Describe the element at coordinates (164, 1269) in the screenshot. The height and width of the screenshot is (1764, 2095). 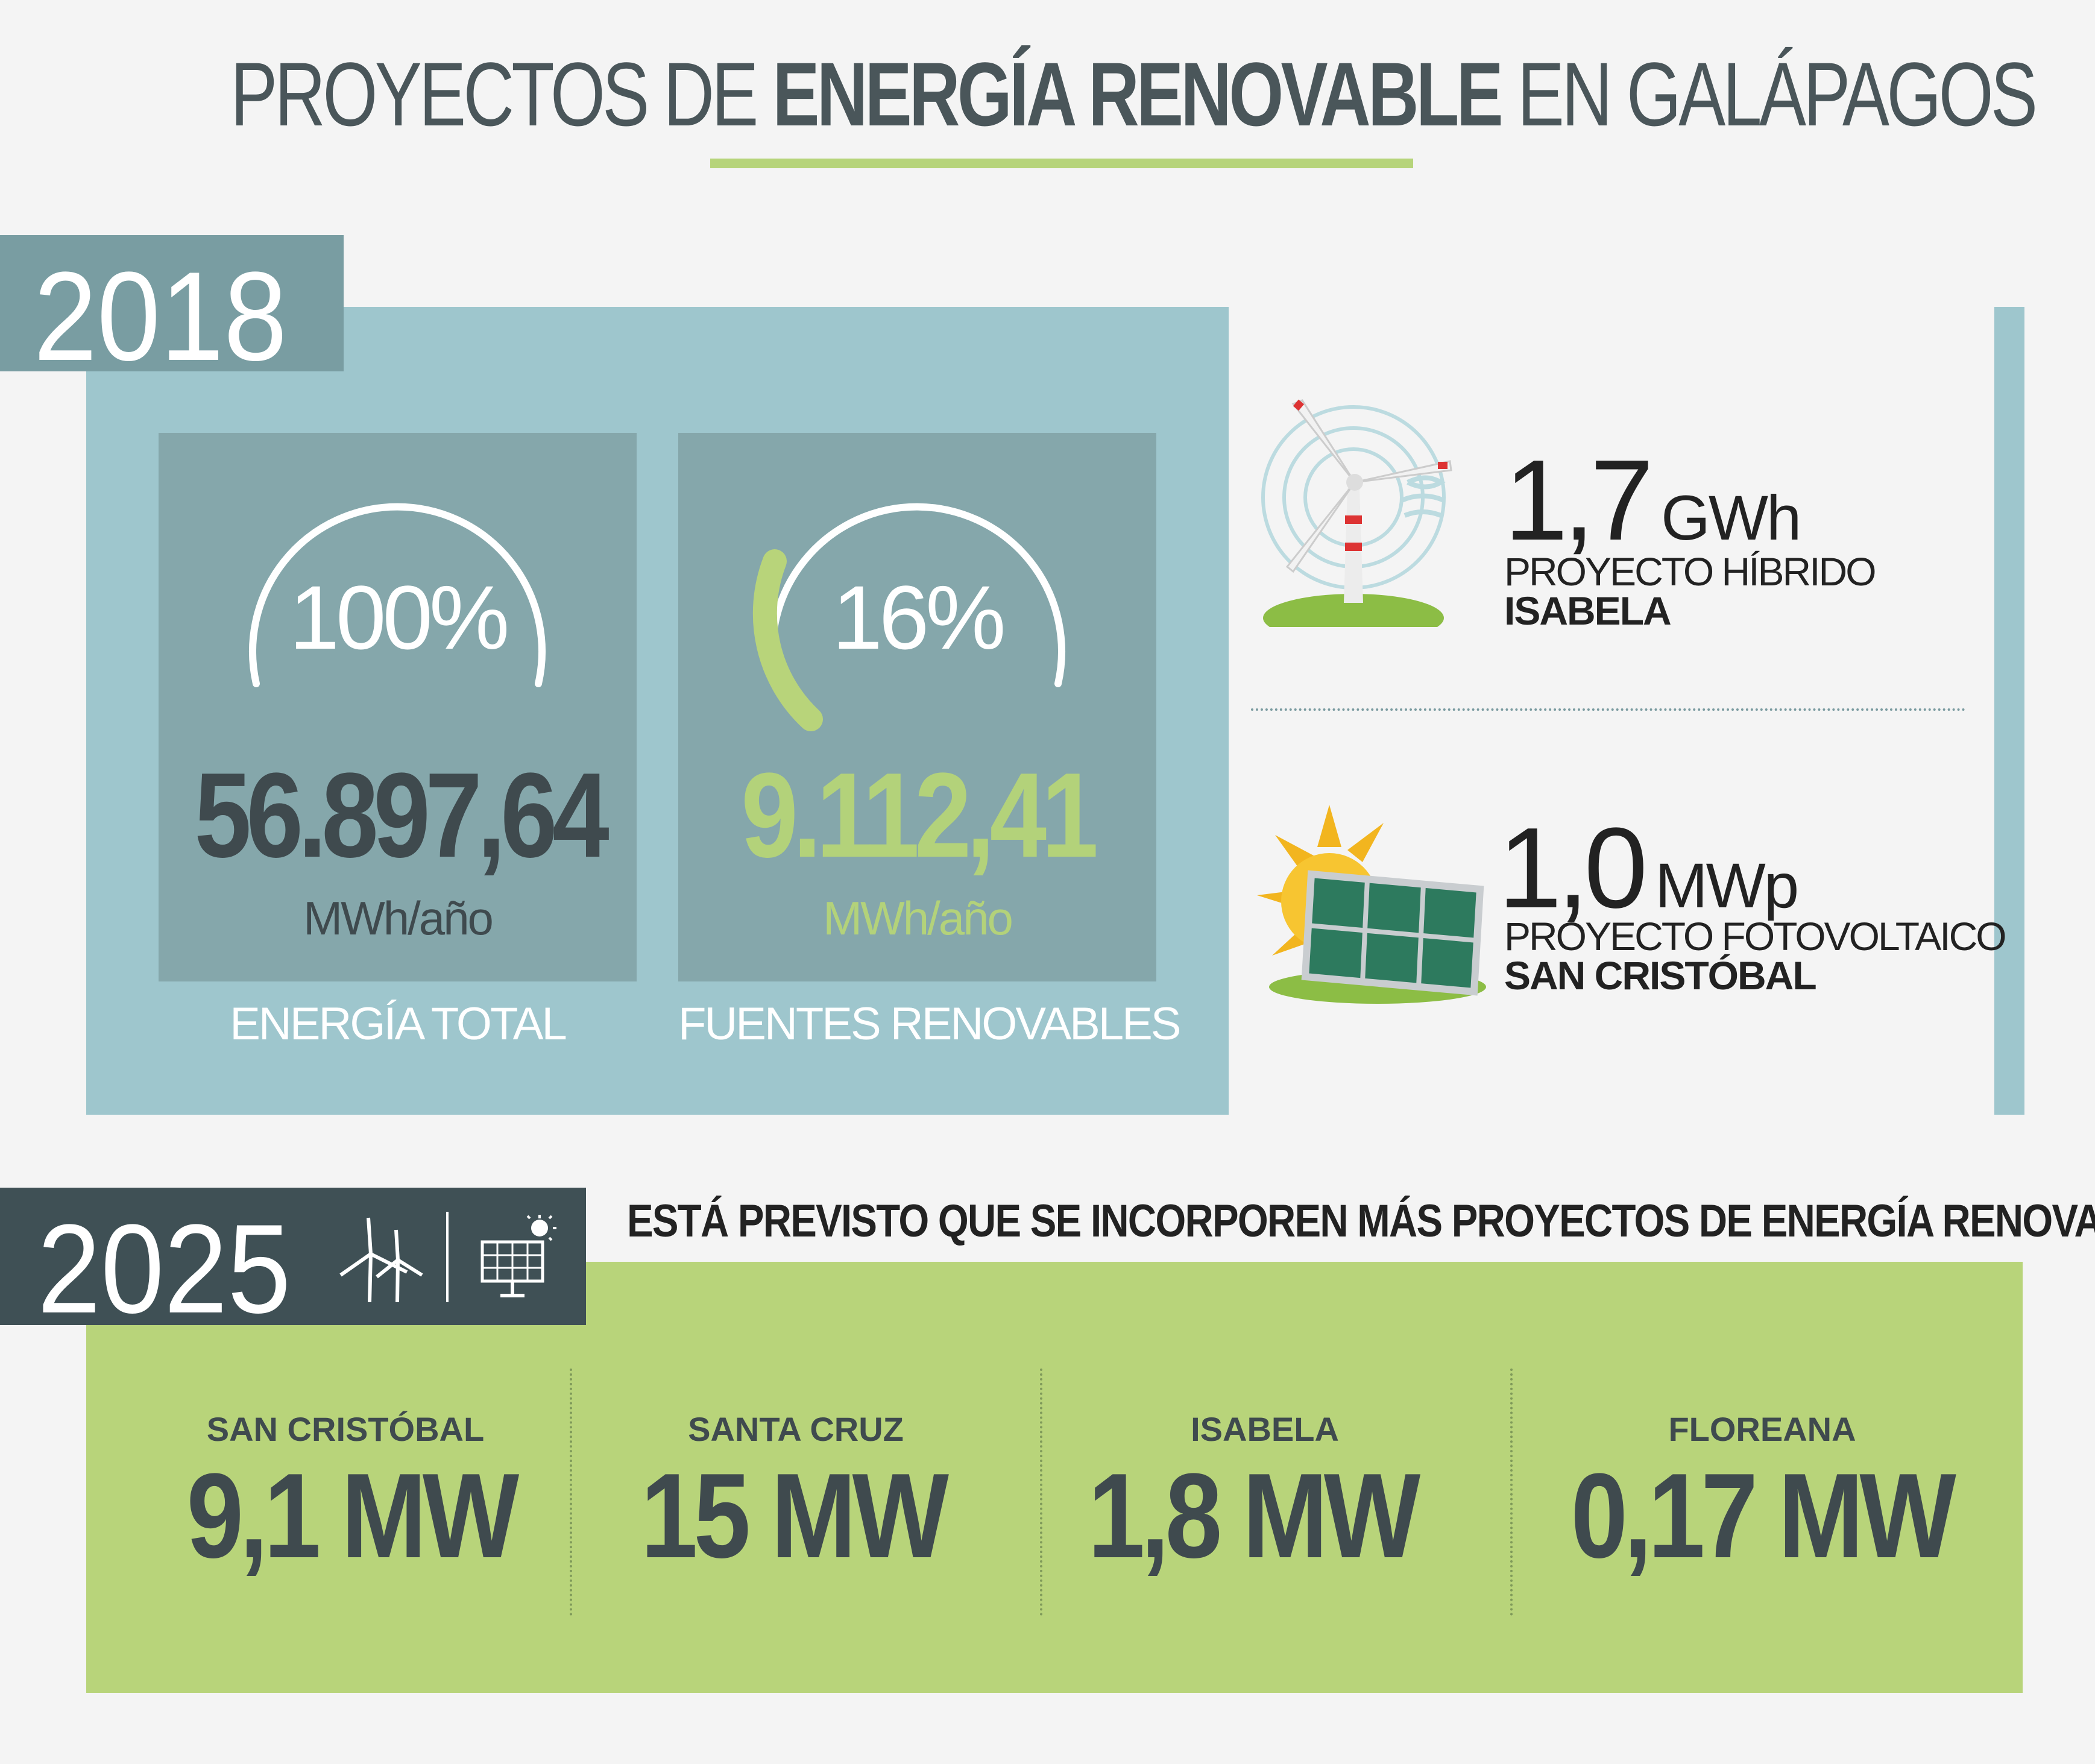
I see `year-2025-label: 2025` at that location.